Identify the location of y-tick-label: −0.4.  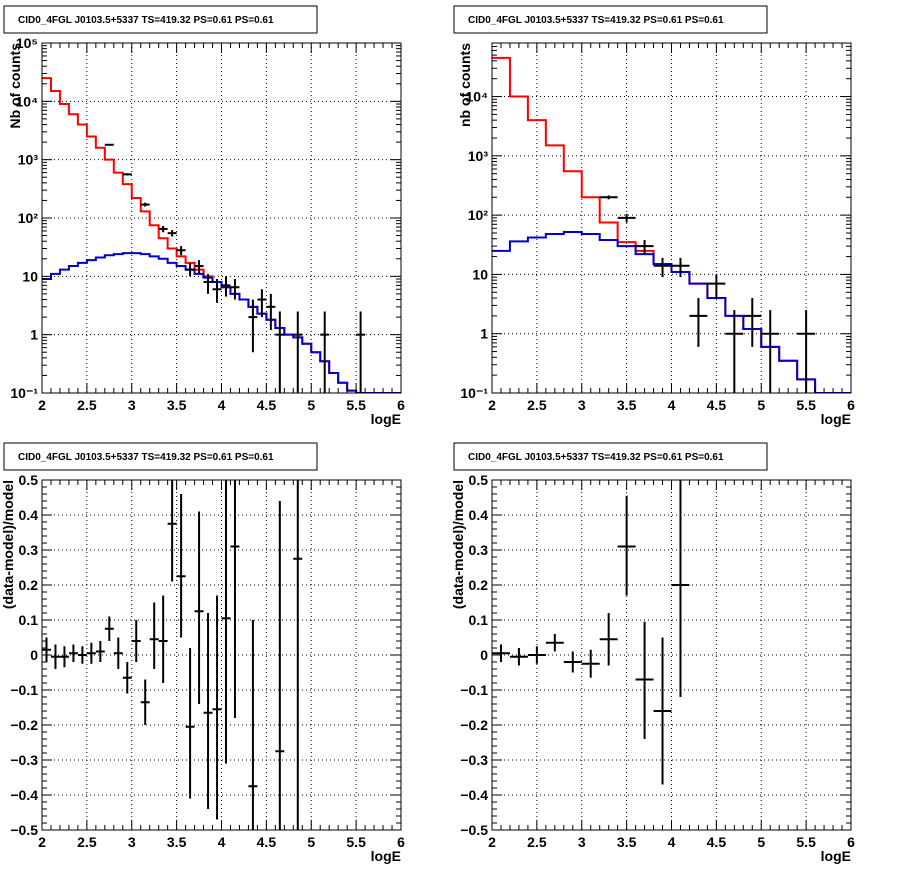
(474, 795).